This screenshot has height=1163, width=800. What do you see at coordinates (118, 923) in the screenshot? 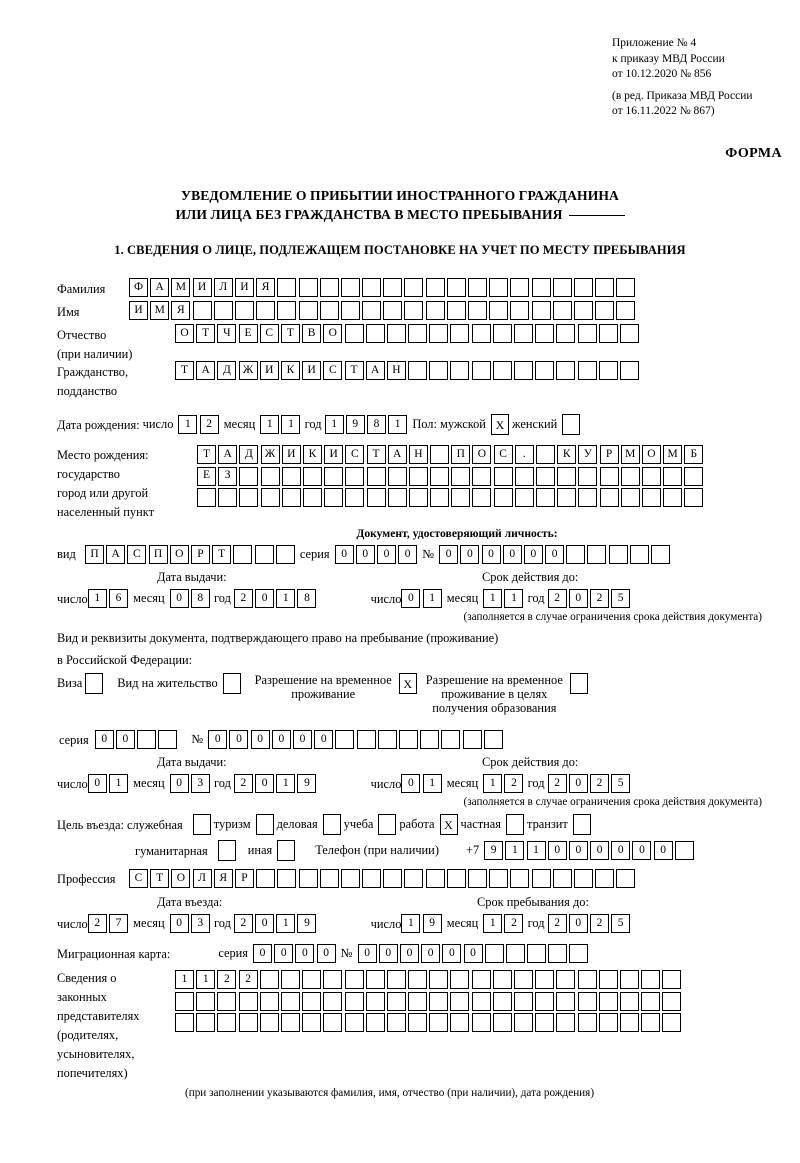
I see `char-box: 7` at bounding box center [118, 923].